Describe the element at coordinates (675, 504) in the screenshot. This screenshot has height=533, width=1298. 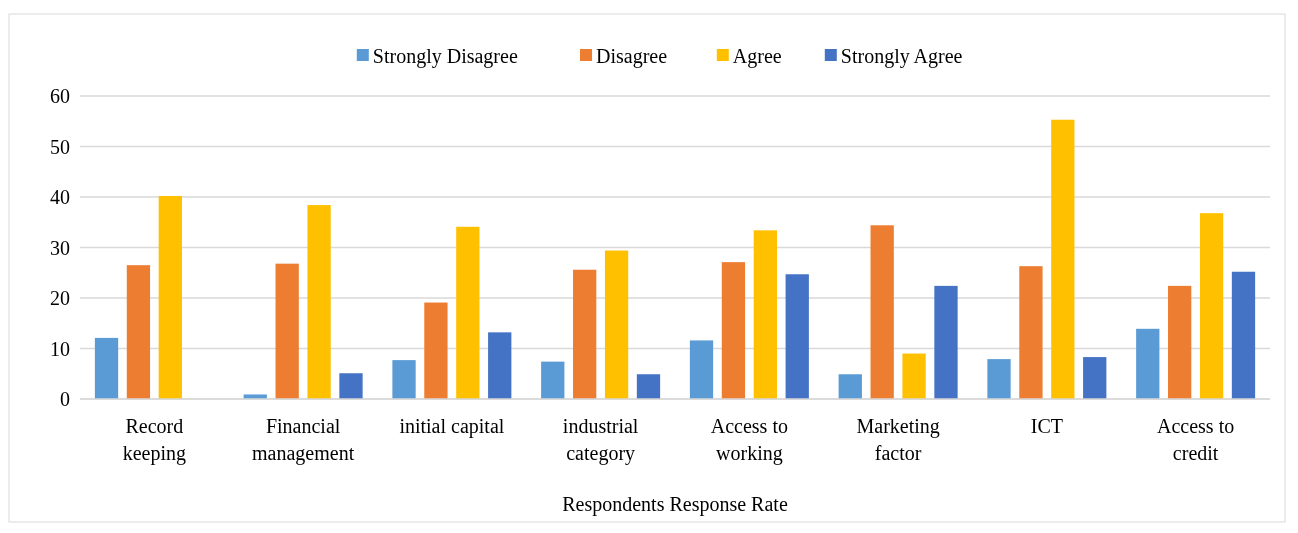
I see `x-axis-title: Respondents Response Rate` at that location.